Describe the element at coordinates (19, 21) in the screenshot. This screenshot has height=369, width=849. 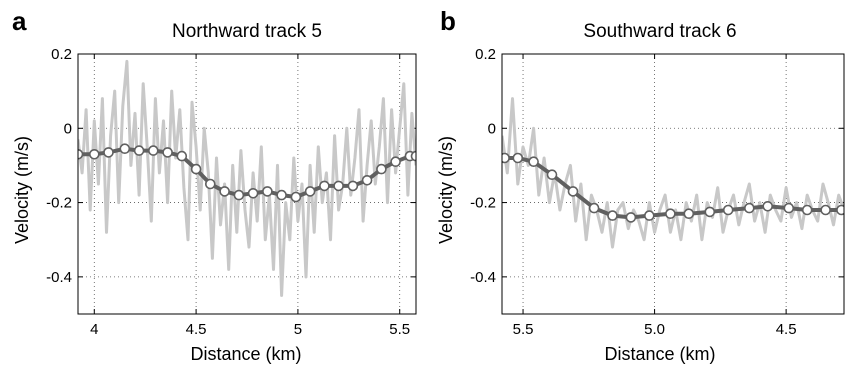
I see `panel-letter: a` at that location.